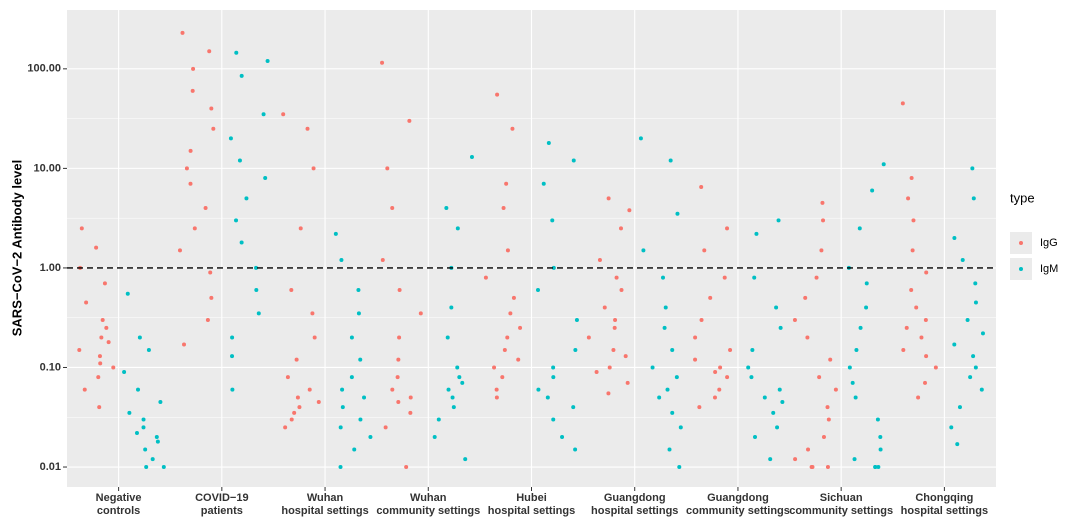 The height and width of the screenshot is (524, 1080). What do you see at coordinates (1021, 243) in the screenshot?
I see `legend-marker` at bounding box center [1021, 243].